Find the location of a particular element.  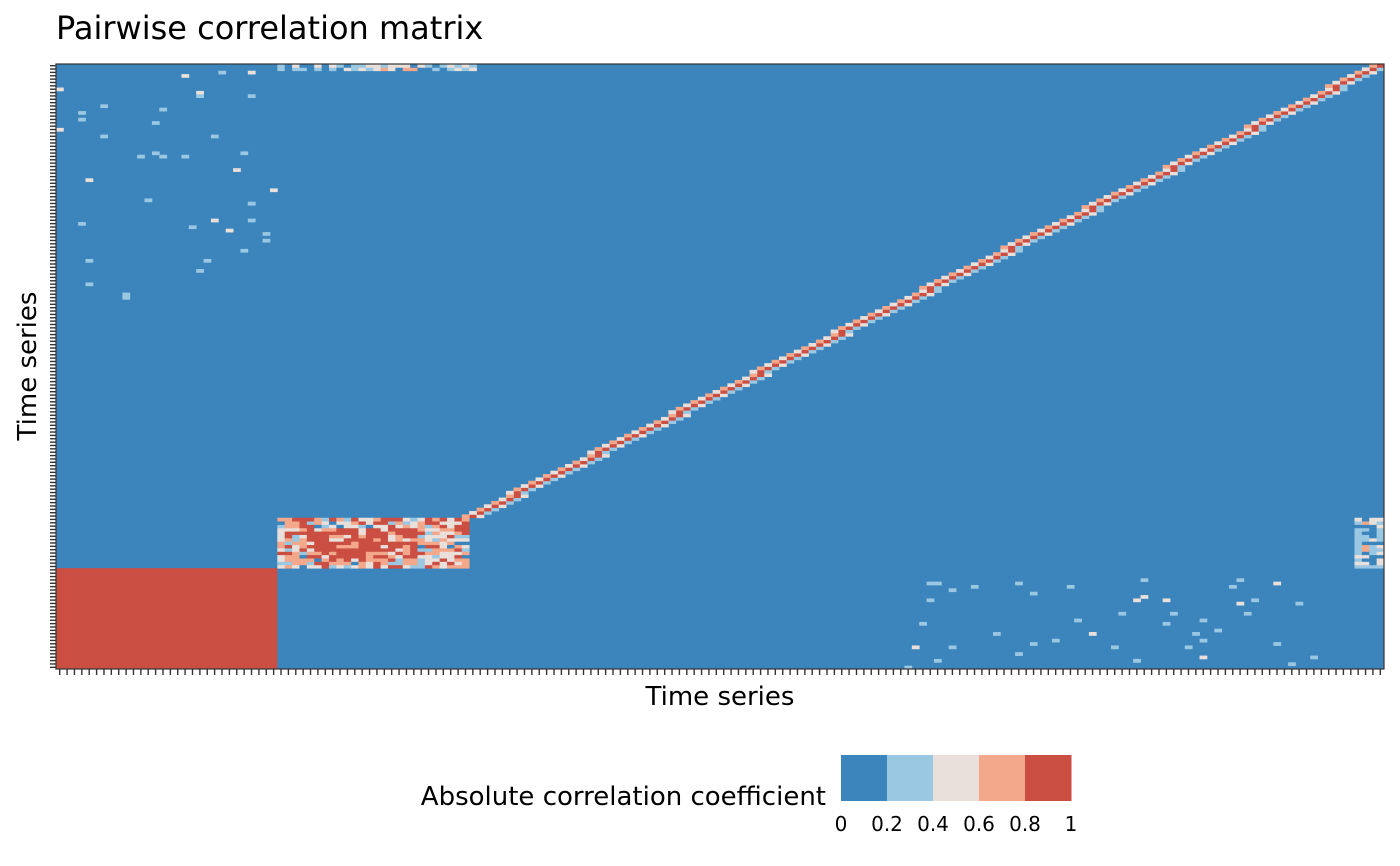

legend-tick-label: 0.6 is located at coordinates (979, 824).